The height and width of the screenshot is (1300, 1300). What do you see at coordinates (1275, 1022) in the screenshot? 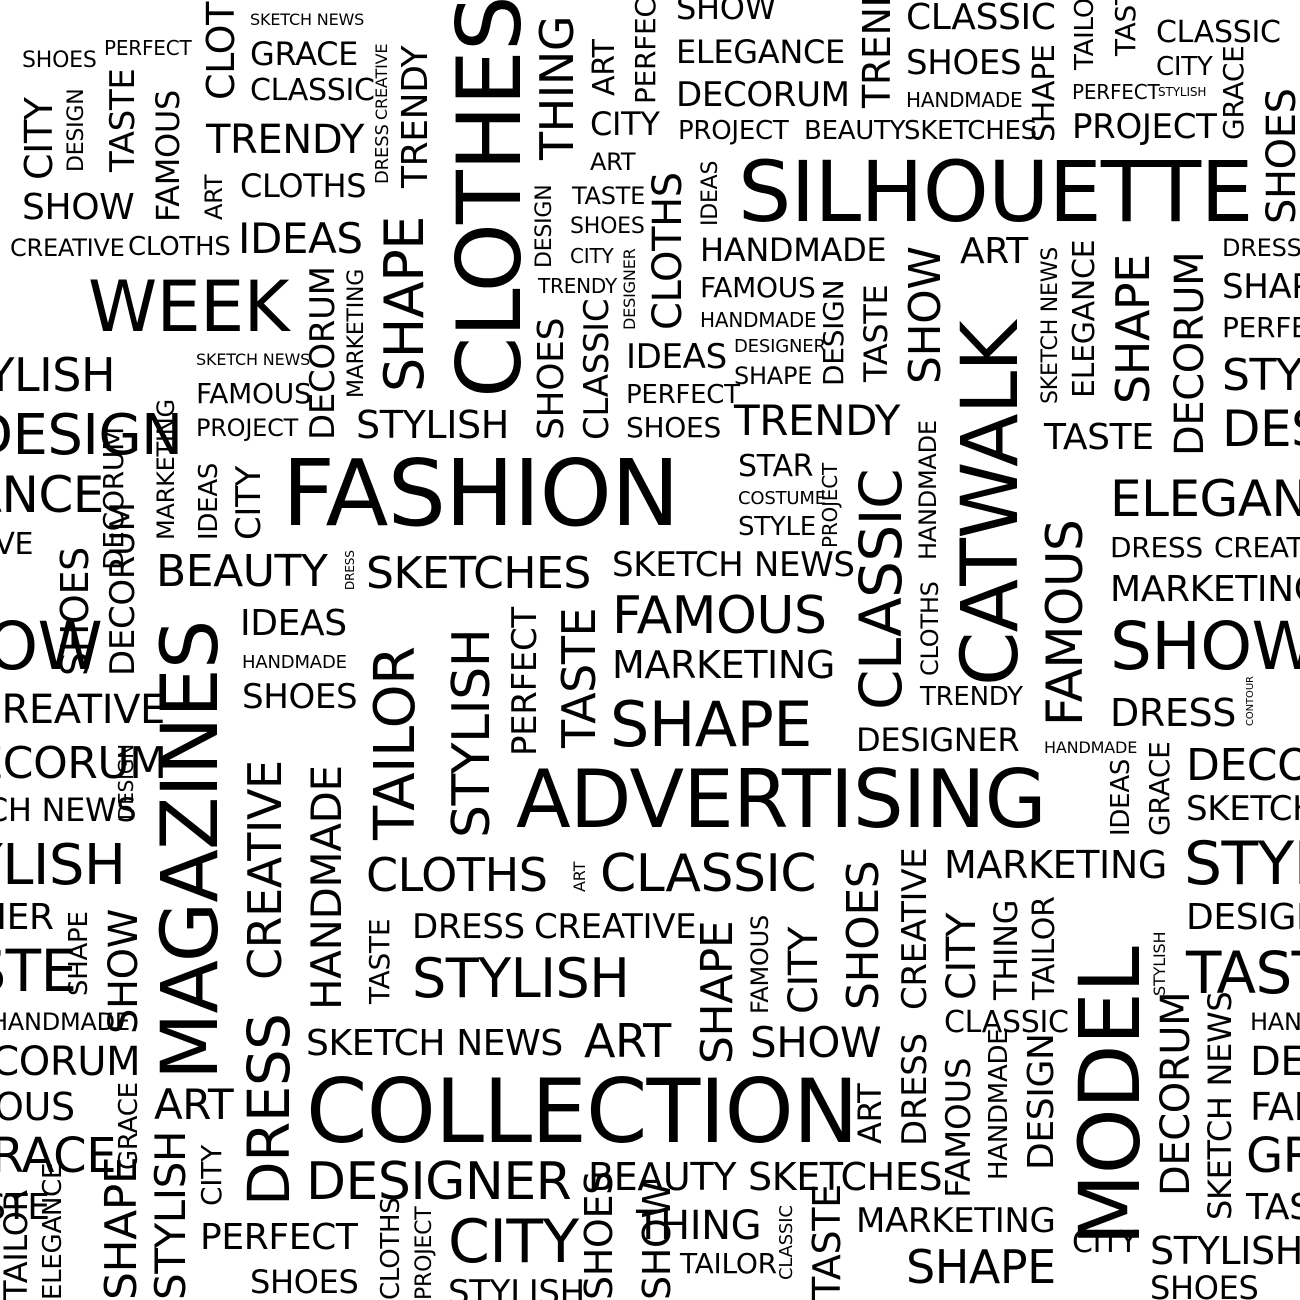
I see `word-handmade-edge-r: HANDMADE` at bounding box center [1275, 1022].